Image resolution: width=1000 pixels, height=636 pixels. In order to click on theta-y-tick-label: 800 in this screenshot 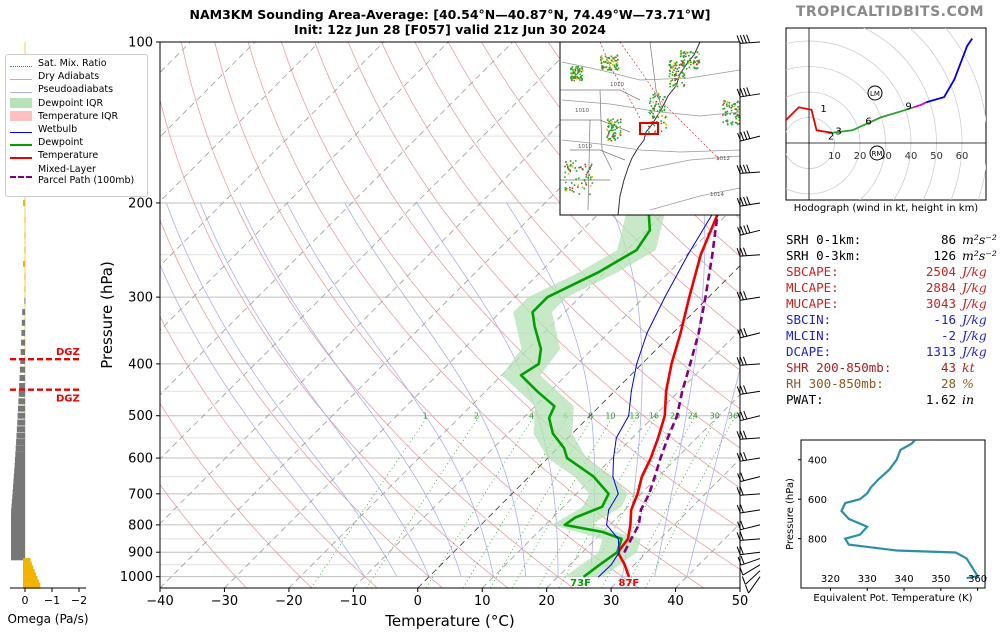, I will do `click(817, 540)`.